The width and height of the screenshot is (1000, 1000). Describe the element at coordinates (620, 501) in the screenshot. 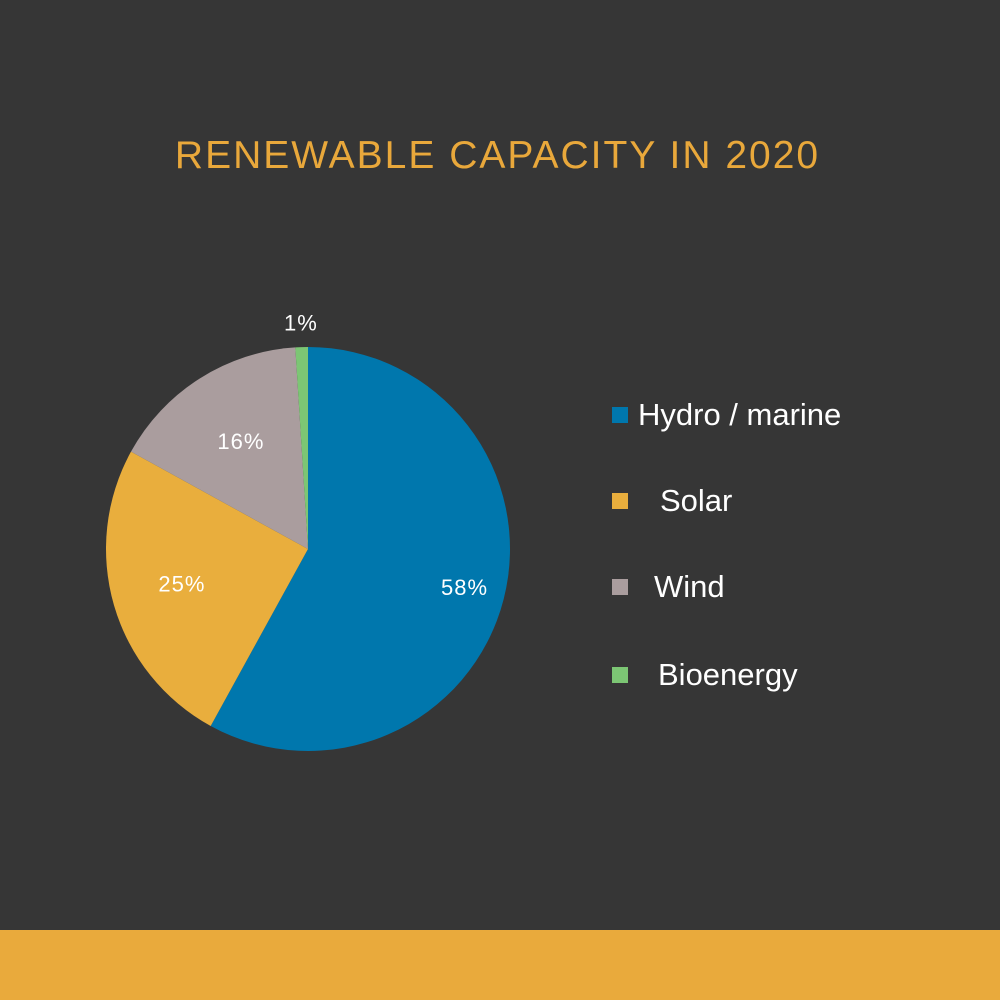

I see `legend-swatch-solar` at that location.